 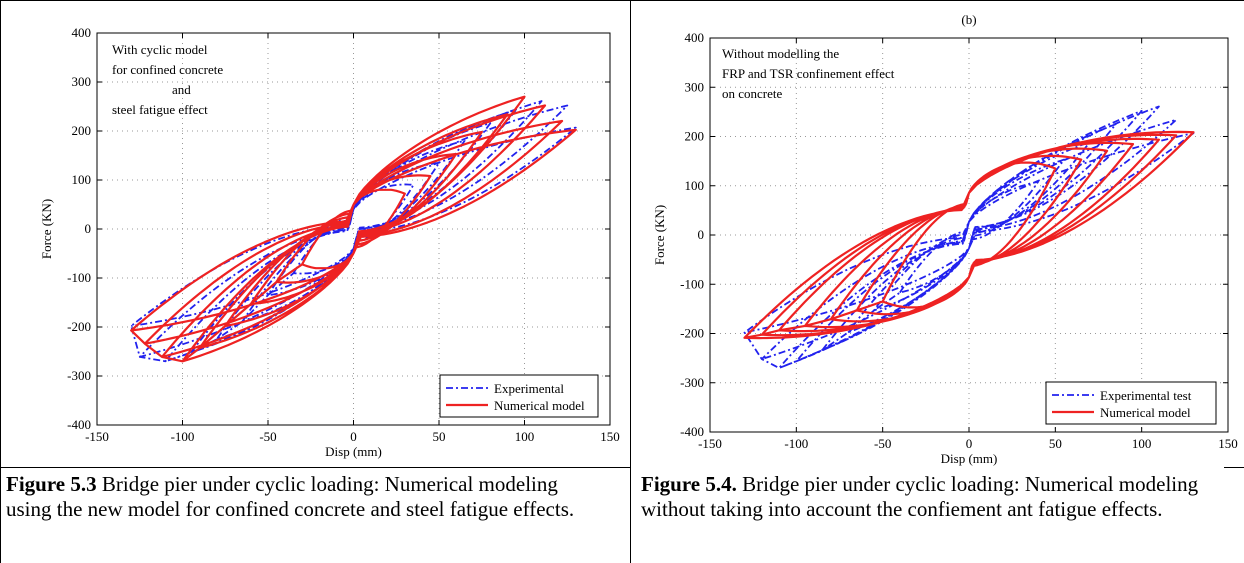 I want to click on caption-right-label: Figure 5.4., so click(x=689, y=484).